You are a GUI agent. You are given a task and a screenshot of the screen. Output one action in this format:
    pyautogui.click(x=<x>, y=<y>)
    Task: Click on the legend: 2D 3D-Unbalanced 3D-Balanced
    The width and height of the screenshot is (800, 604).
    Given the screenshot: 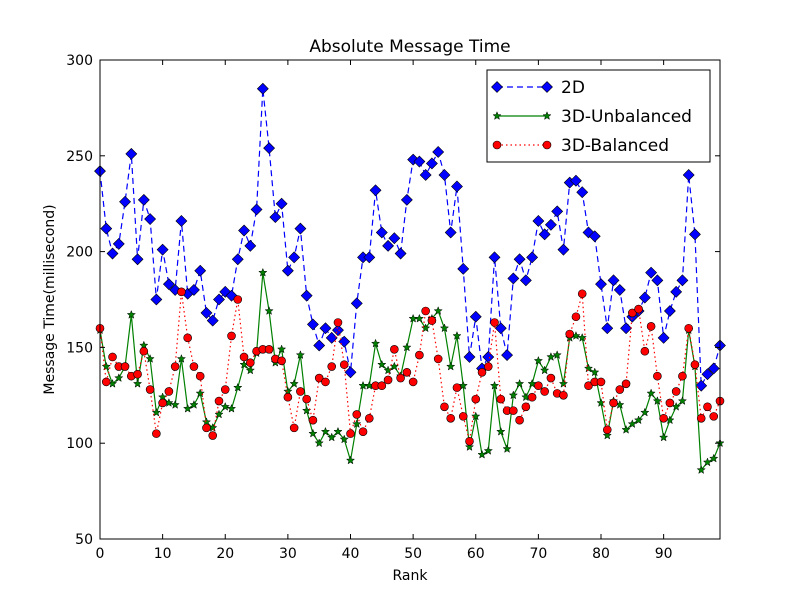 What is the action you would take?
    pyautogui.click(x=598, y=116)
    